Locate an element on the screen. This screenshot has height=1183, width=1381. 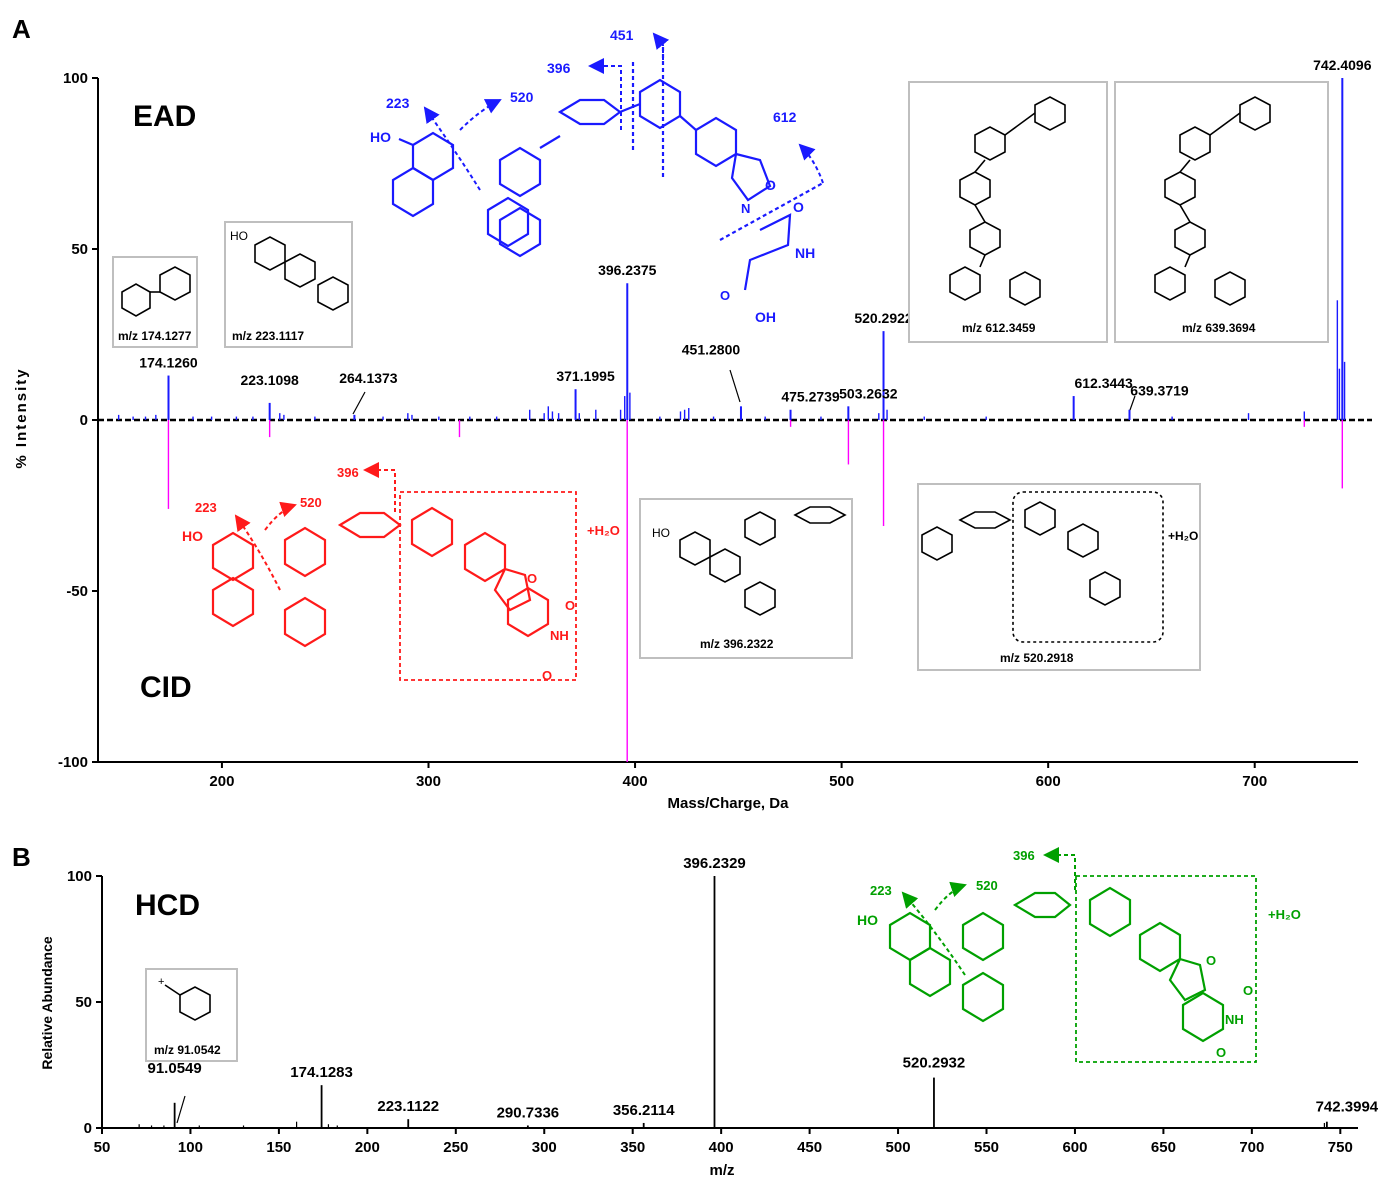
a-ytick-label: 100 is located at coordinates (75, 78).